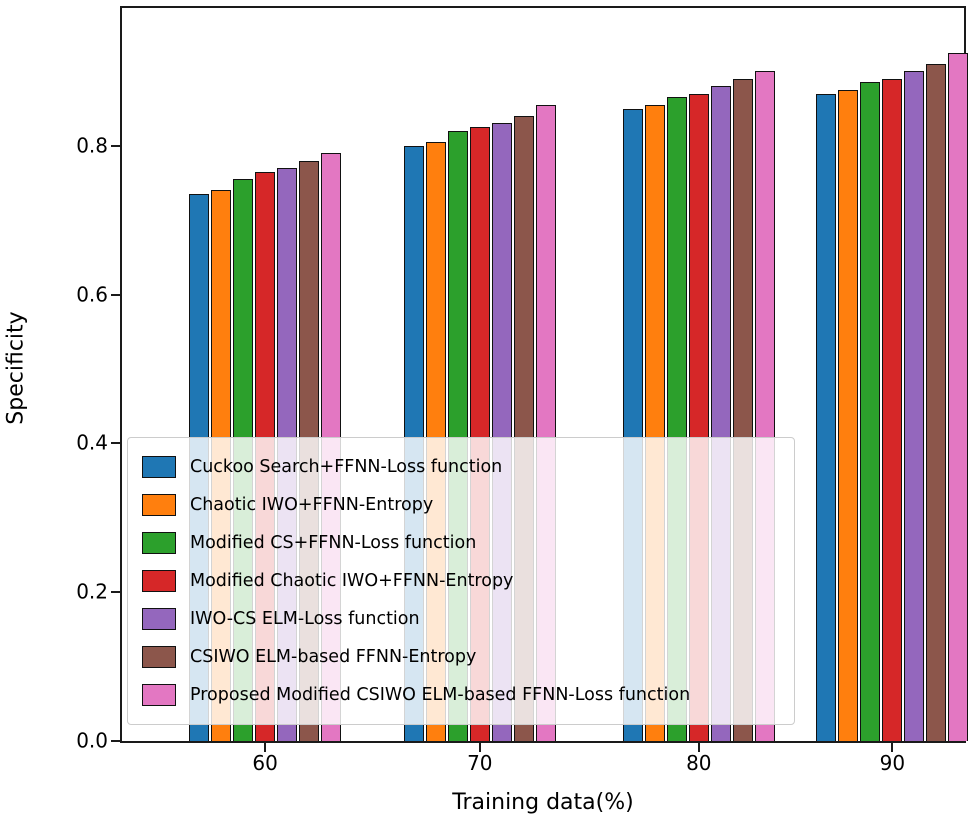  Describe the element at coordinates (461, 505) in the screenshot. I see `legend-item: Chaotic IWO+FFNN-Entropy` at that location.